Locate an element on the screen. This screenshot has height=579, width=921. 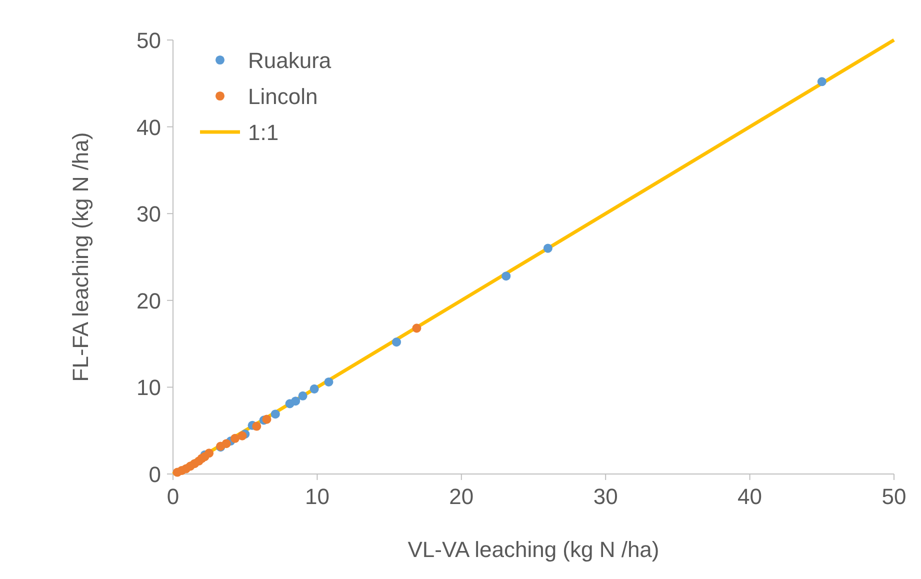
x-tick-label: 40 is located at coordinates (750, 496).